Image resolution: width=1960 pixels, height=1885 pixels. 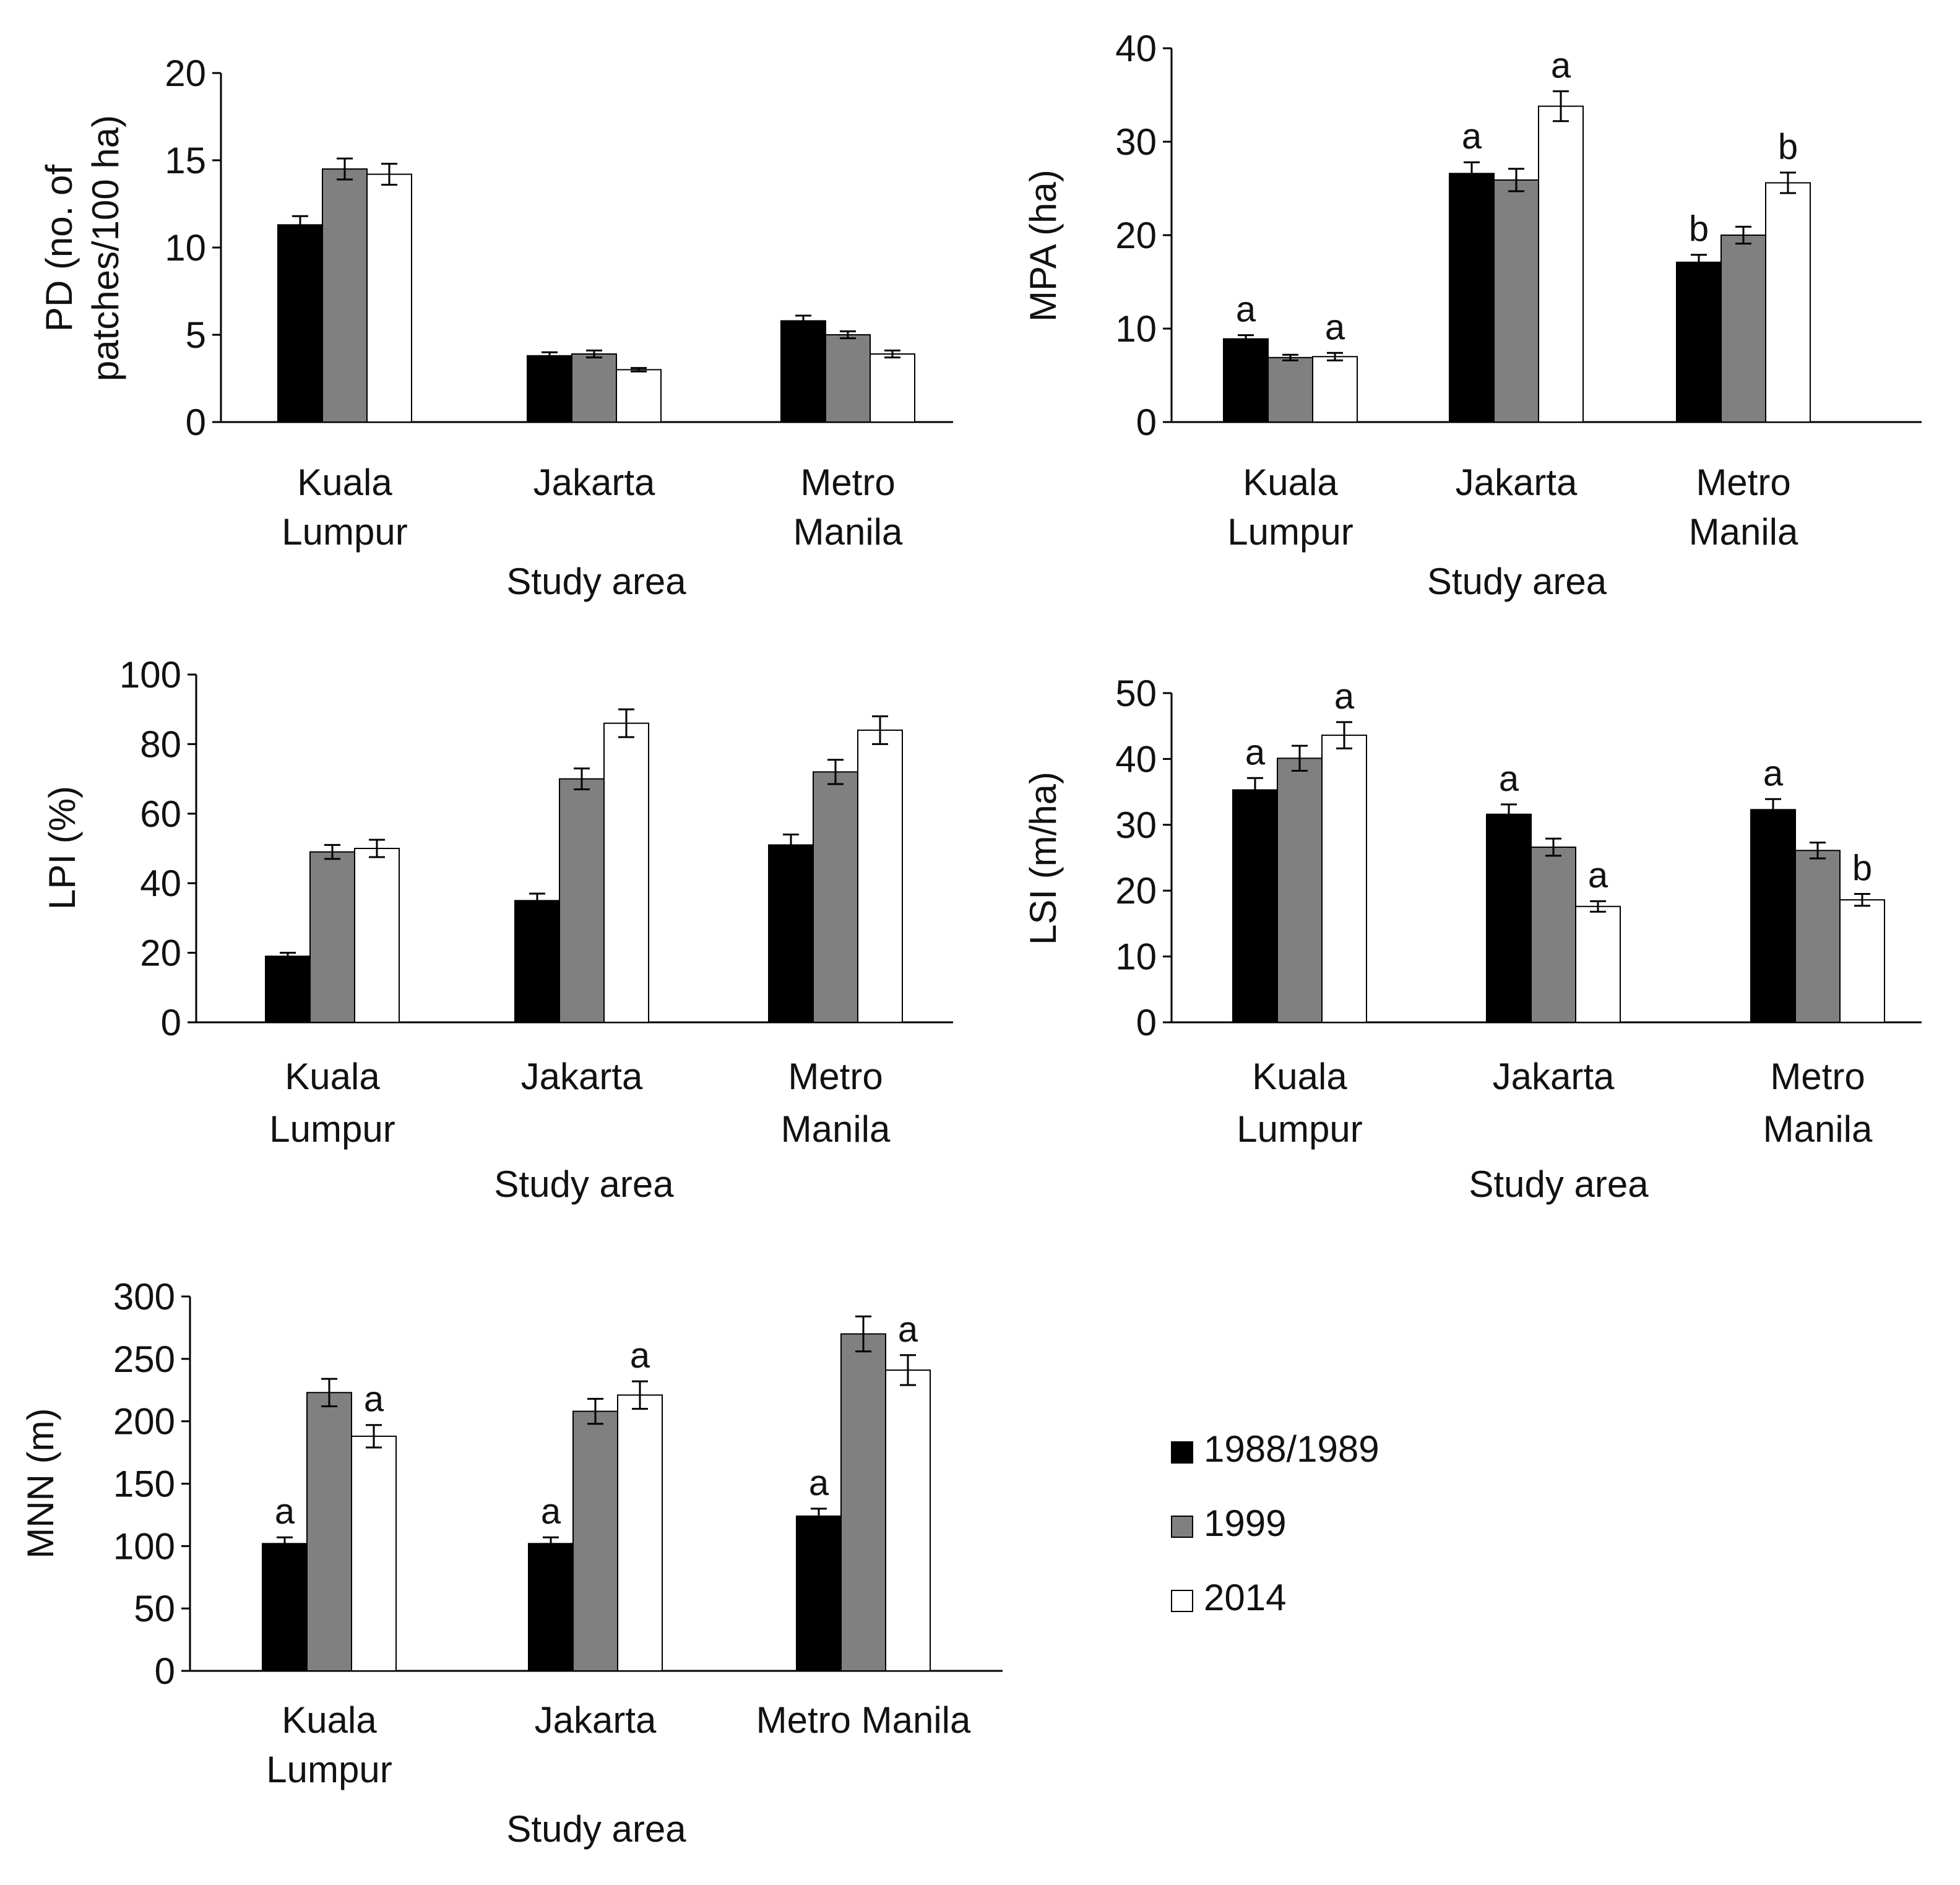 I want to click on legend-swatch-2014, so click(x=1182, y=1601).